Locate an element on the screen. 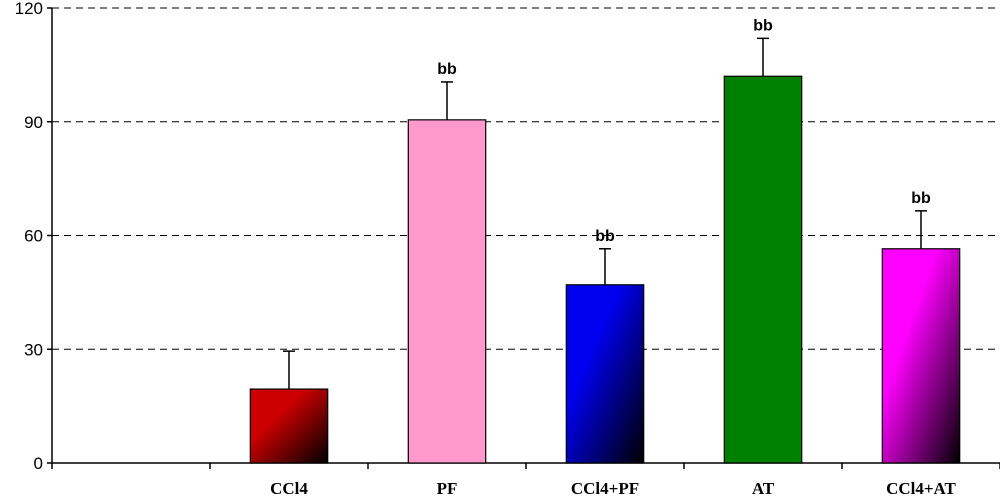 The height and width of the screenshot is (497, 1000). x-tick-label: PF is located at coordinates (447, 488).